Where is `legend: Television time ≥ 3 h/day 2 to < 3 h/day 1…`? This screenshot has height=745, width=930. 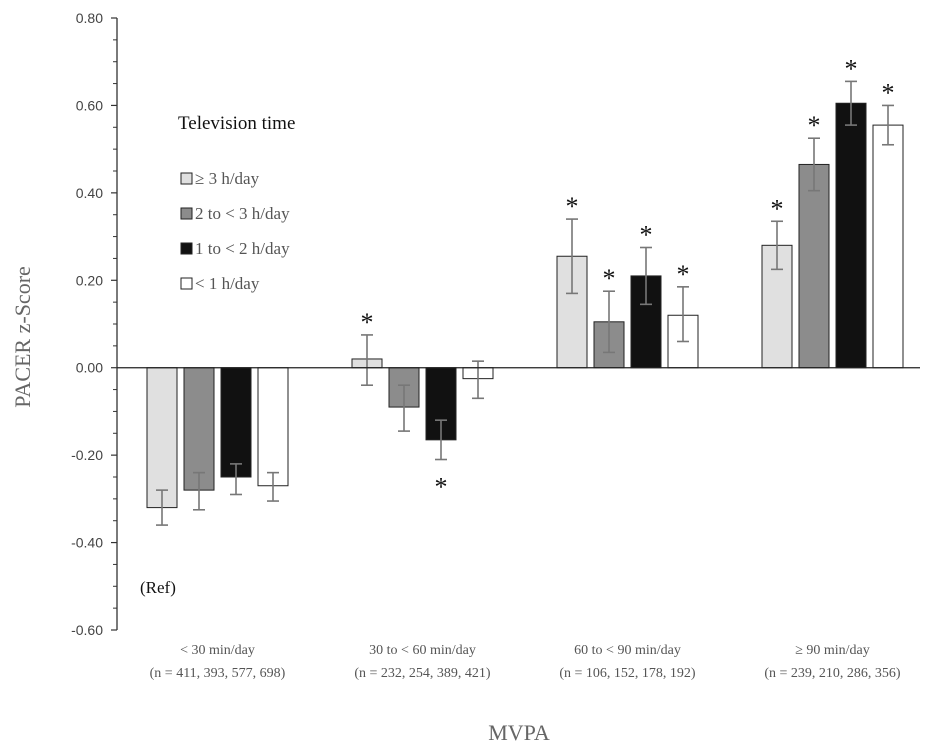 legend: Television time ≥ 3 h/day 2 to < 3 h/day 1… is located at coordinates (236, 203).